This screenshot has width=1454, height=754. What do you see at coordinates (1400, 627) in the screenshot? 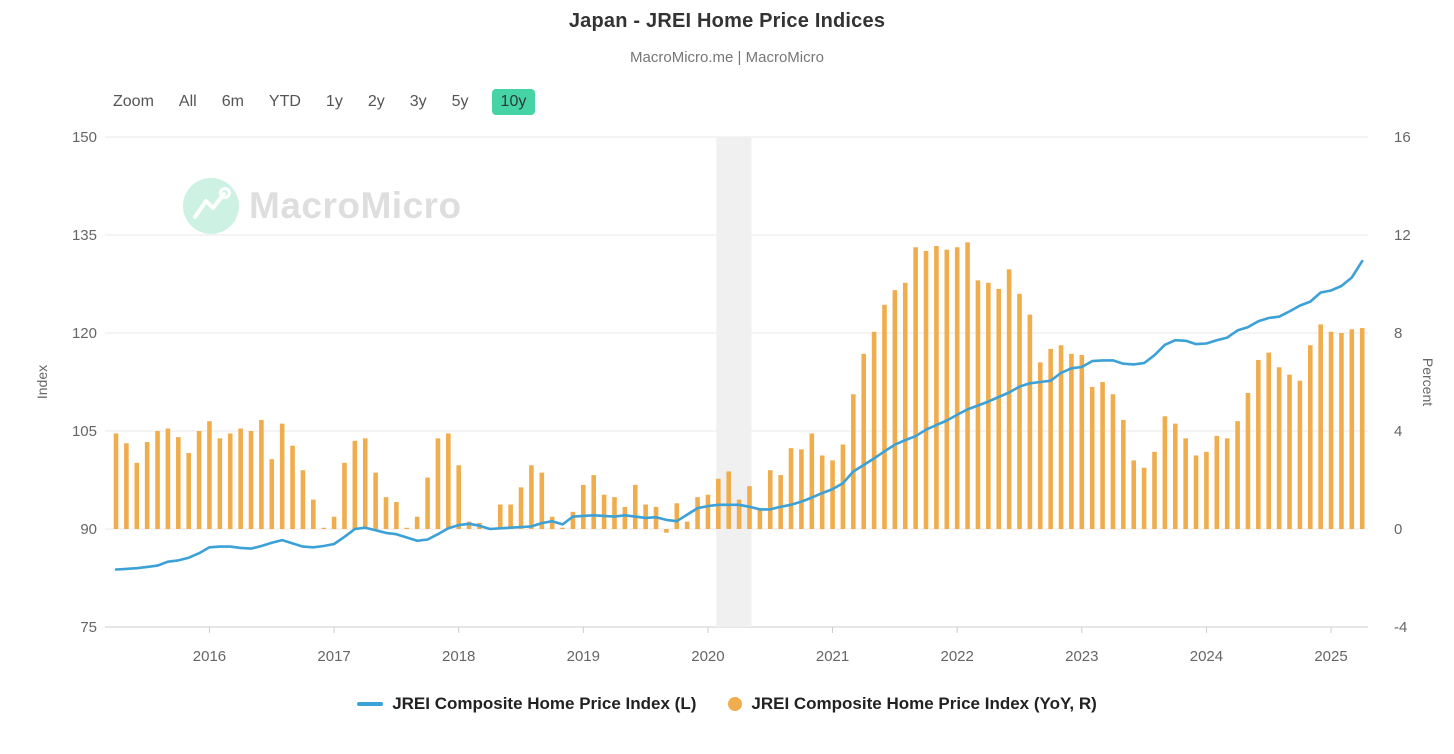
I see `right-axis-tick-label: -4` at bounding box center [1400, 627].